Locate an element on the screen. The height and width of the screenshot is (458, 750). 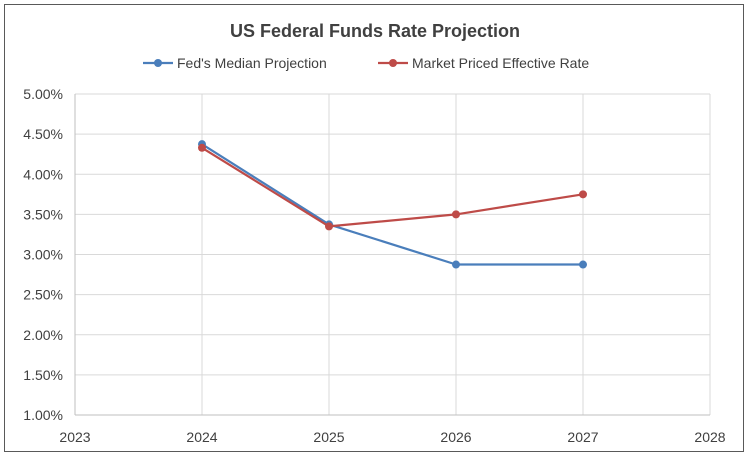
y-tick-label: 1.50% is located at coordinates (43, 375).